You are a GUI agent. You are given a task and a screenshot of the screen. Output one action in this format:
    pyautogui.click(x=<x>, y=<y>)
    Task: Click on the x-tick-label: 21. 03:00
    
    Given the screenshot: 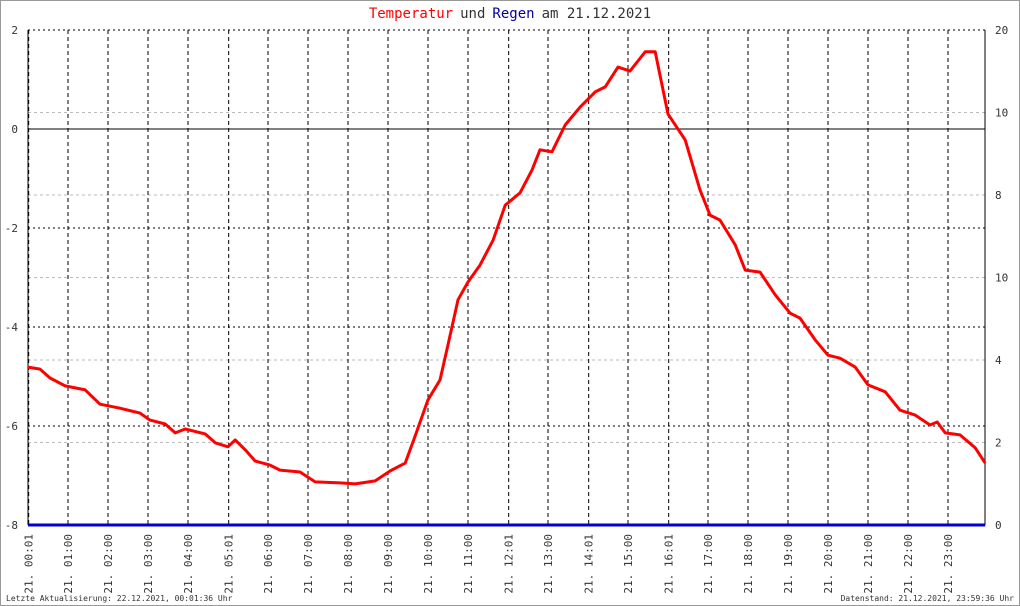 What is the action you would take?
    pyautogui.click(x=148, y=564)
    